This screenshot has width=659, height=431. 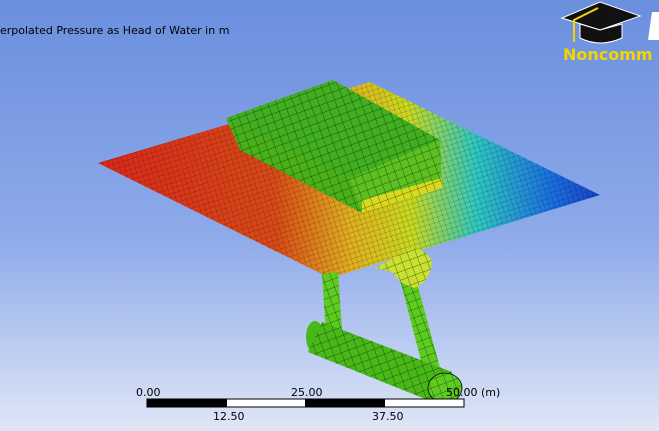 What do you see at coordinates (332, 303) in the screenshot?
I see `strut-left` at bounding box center [332, 303].